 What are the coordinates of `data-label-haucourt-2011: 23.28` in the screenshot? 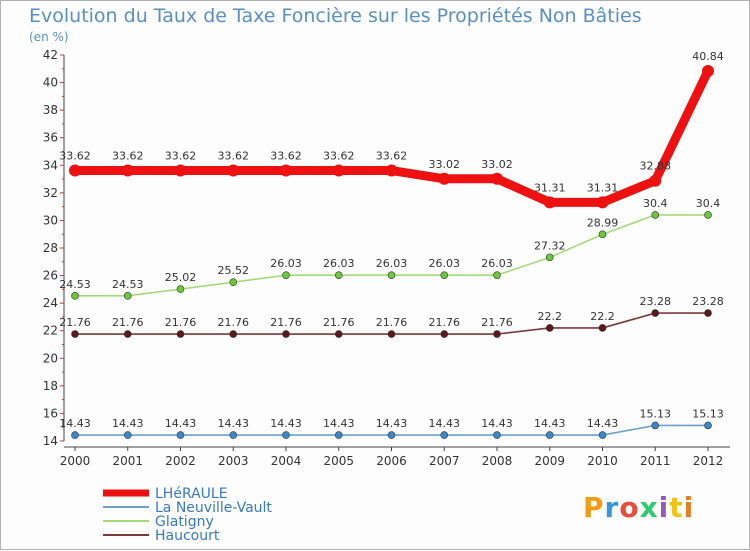 It's located at (656, 301).